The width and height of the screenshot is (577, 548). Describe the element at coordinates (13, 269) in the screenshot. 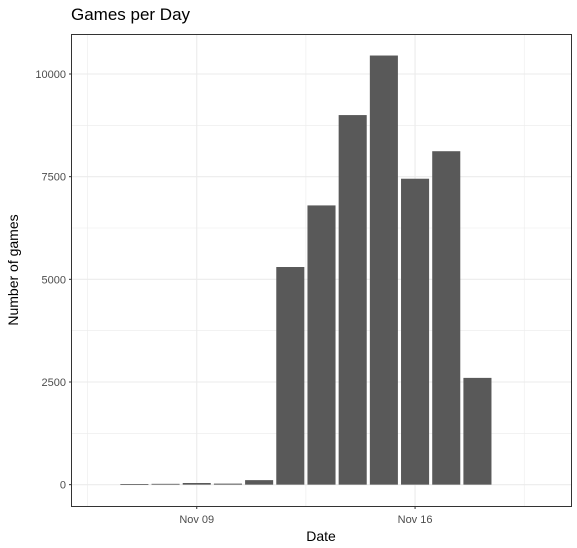

I see `y-axis-title: Number of games` at that location.